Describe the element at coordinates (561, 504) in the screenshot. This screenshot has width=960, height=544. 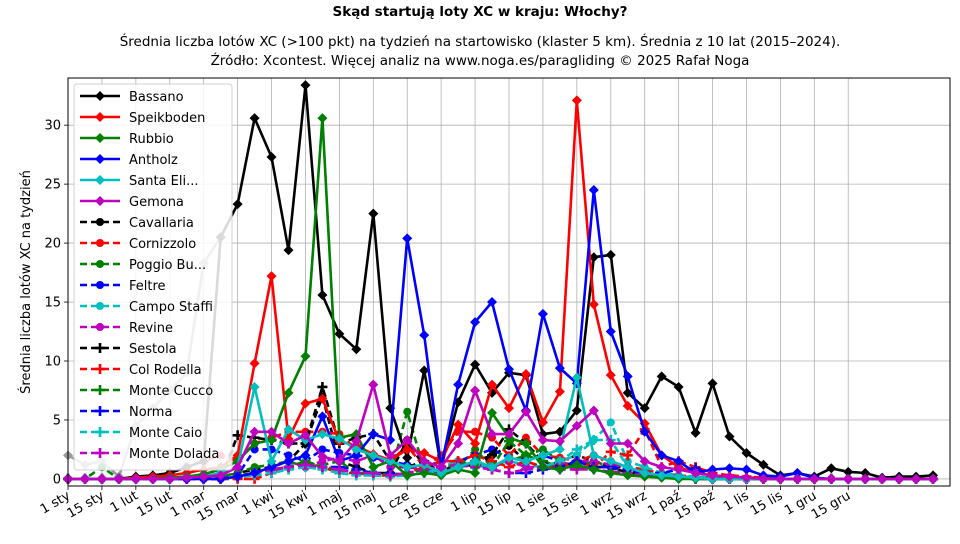
I see `x-tick-label: 15 sie` at that location.